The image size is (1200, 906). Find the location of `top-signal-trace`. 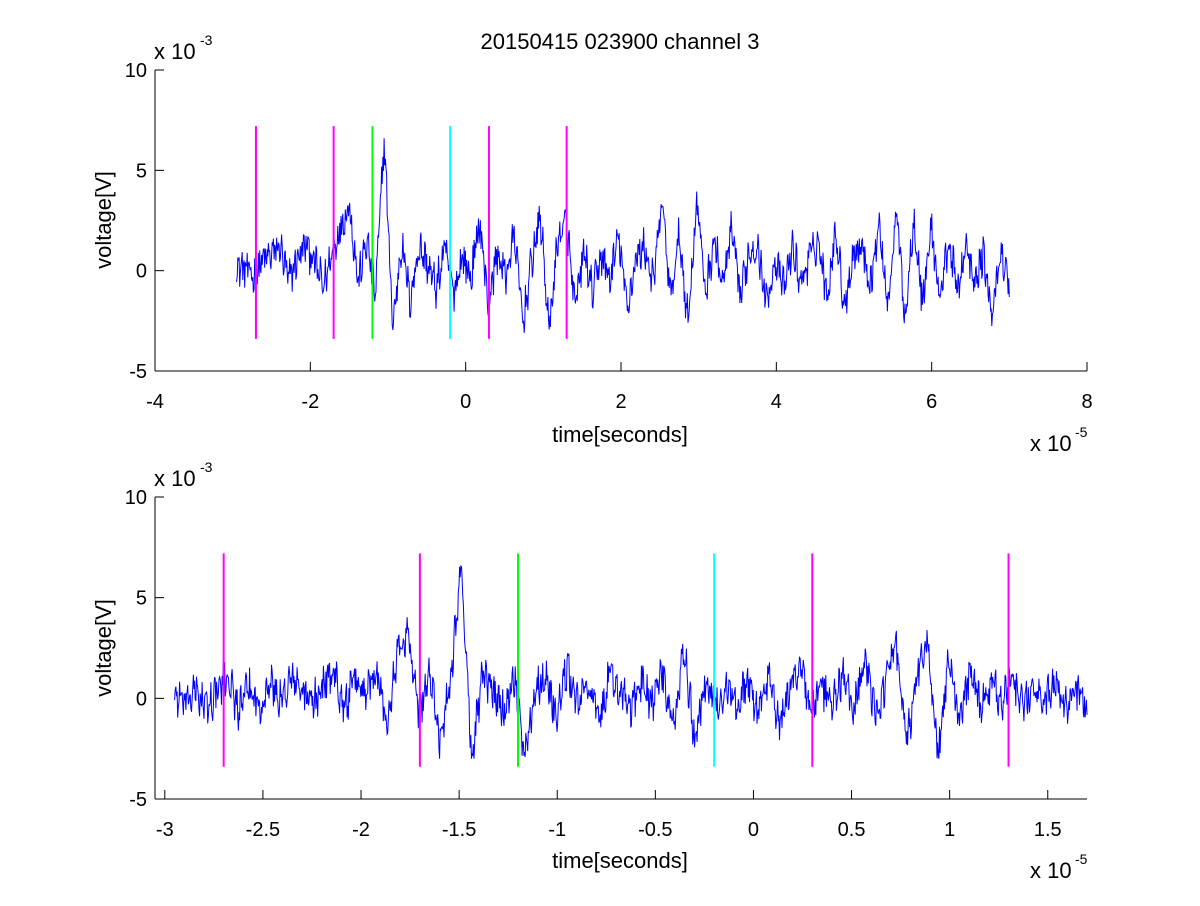

top-signal-trace is located at coordinates (623, 235).